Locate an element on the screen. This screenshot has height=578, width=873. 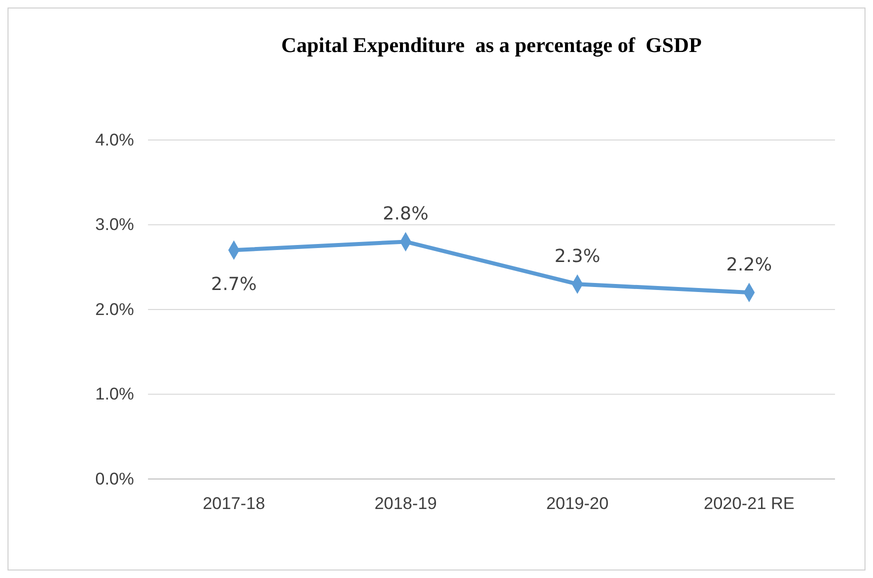
x-tick-label: 2017-18 is located at coordinates (234, 504).